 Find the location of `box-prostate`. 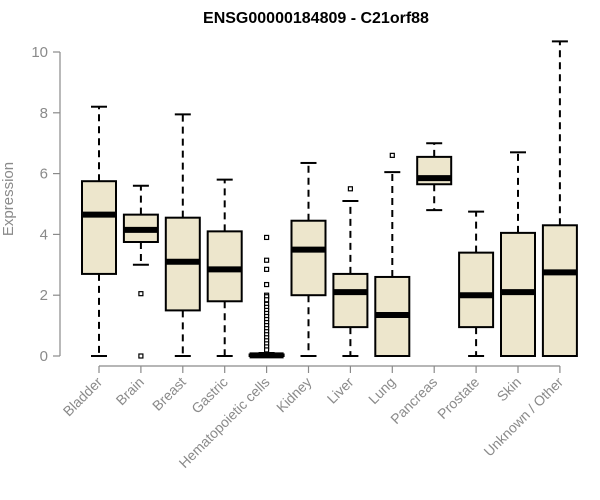

box-prostate is located at coordinates (476, 283).